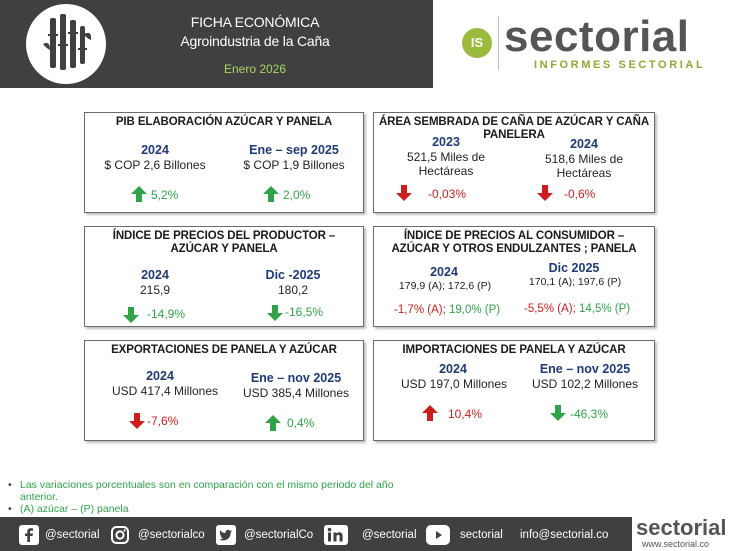  Describe the element at coordinates (171, 535) in the screenshot. I see `instagram-handle: @sectorialco` at that location.